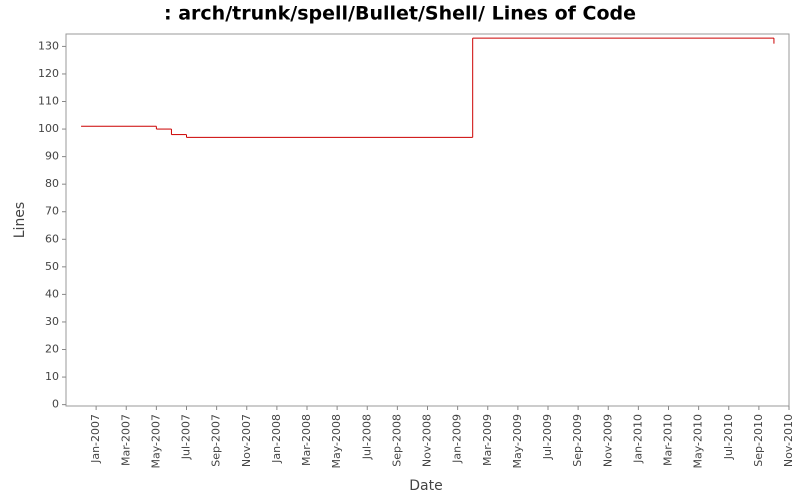  Describe the element at coordinates (52, 293) in the screenshot. I see `y-tick-label: 40` at that location.